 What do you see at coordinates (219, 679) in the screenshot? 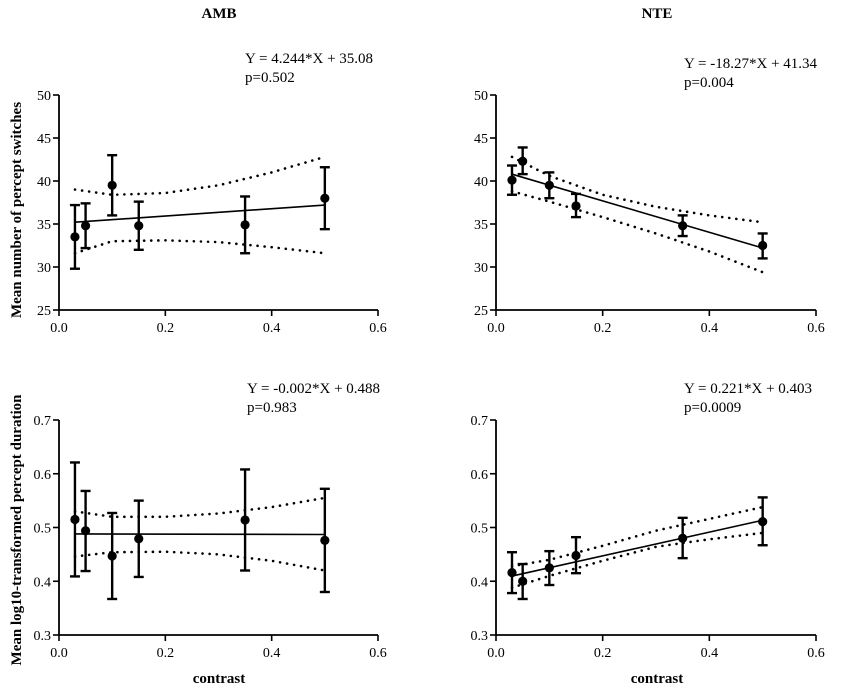
I see `x-axis-label-left: contrast` at bounding box center [219, 679].